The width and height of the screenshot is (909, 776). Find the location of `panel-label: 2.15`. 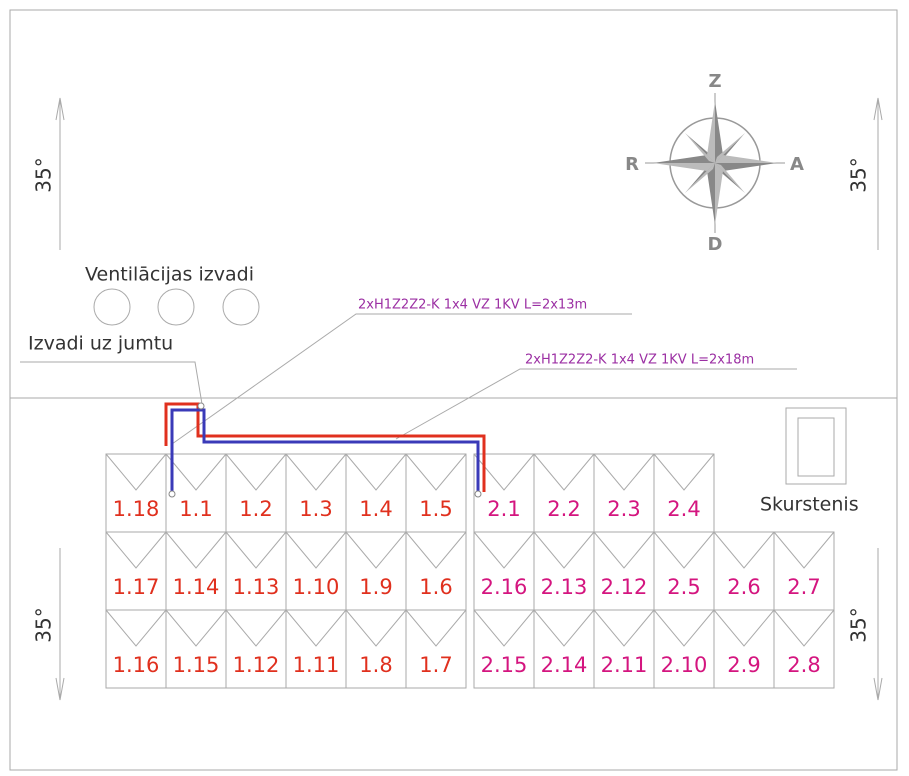

panel-label: 2.15 is located at coordinates (504, 665).